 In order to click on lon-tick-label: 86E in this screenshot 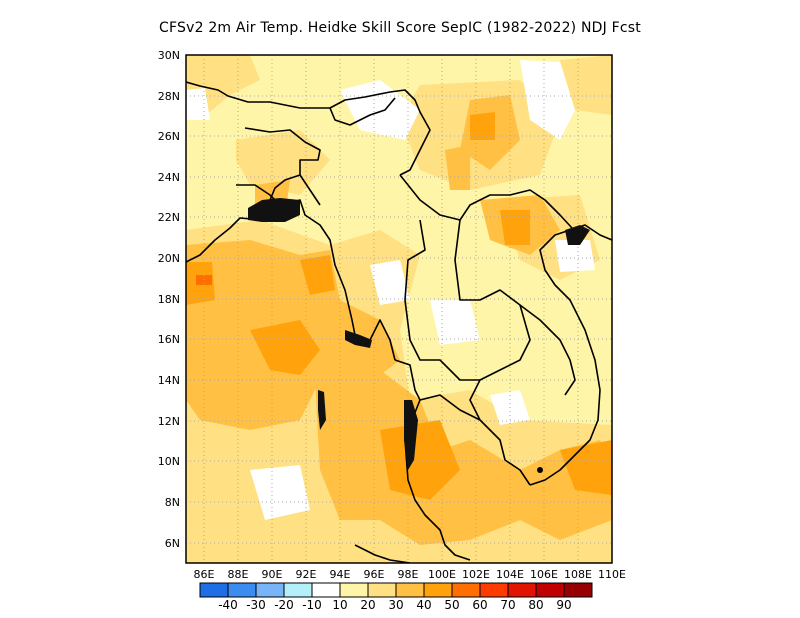, I will do `click(204, 574)`.